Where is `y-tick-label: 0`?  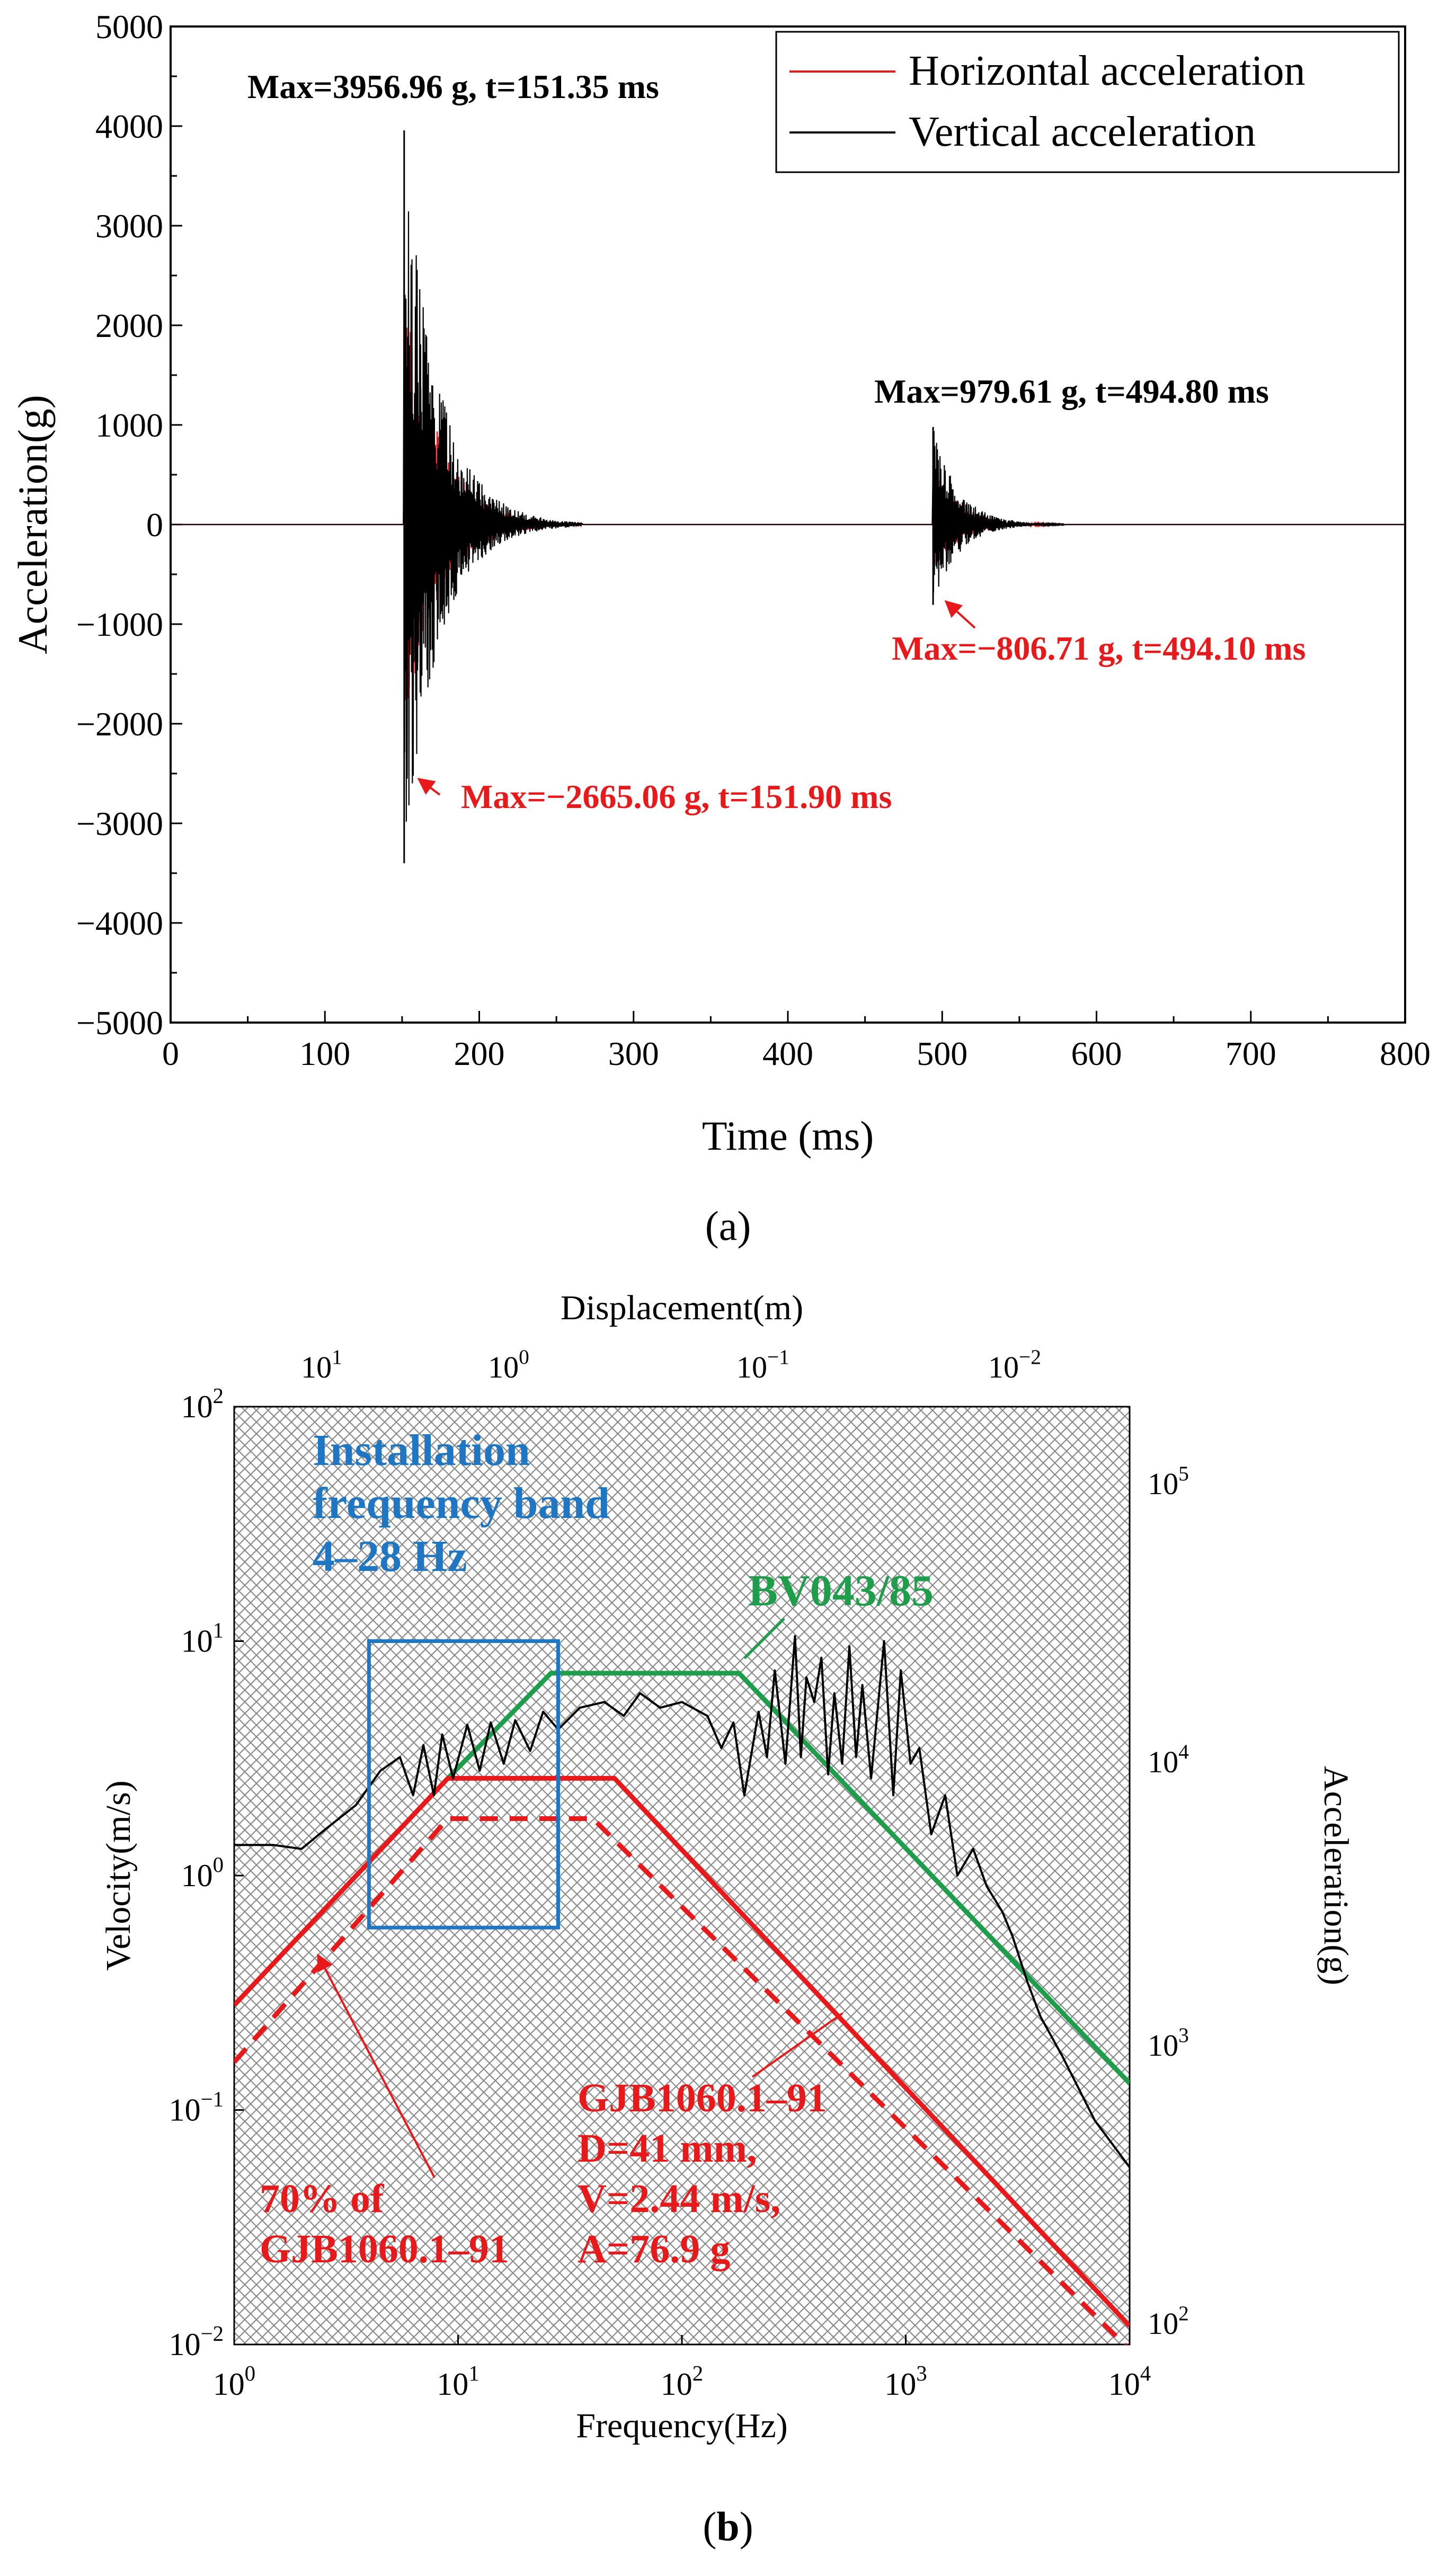
y-tick-label: 0 is located at coordinates (155, 525).